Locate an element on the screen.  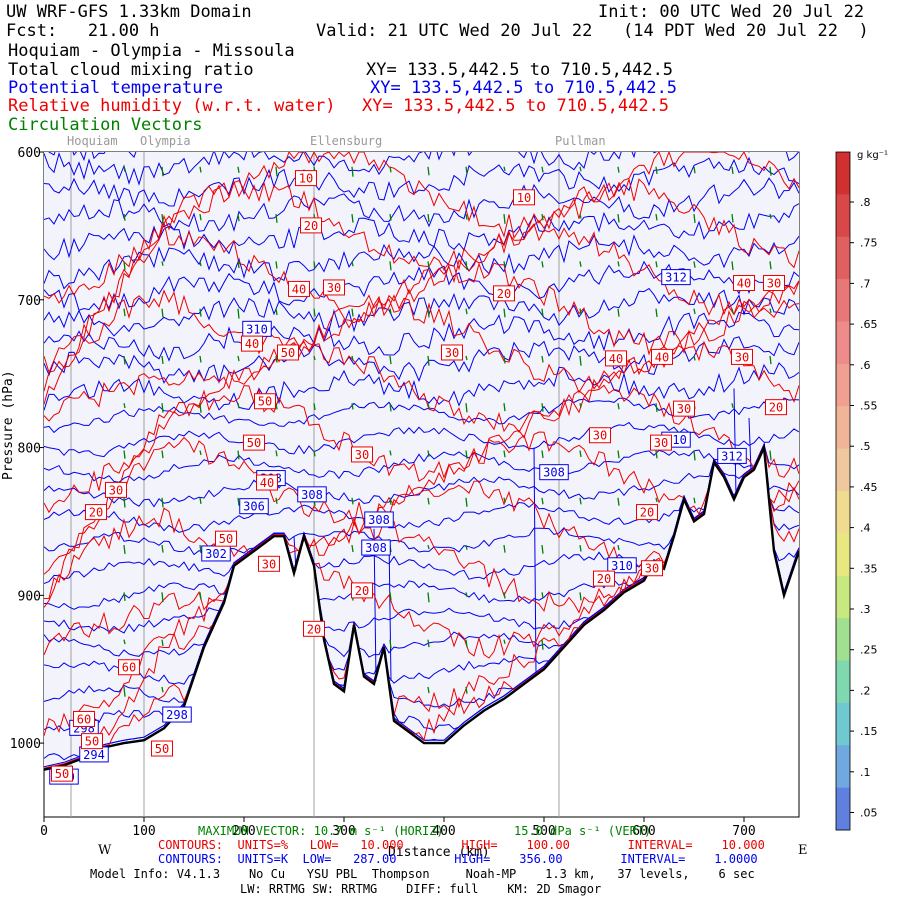
rh-label: 20 is located at coordinates (604, 579).